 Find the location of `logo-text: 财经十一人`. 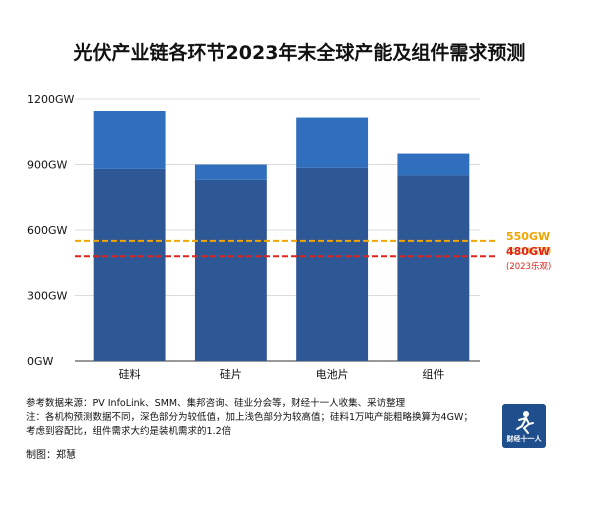

logo-text: 财经十一人 is located at coordinates (524, 439).